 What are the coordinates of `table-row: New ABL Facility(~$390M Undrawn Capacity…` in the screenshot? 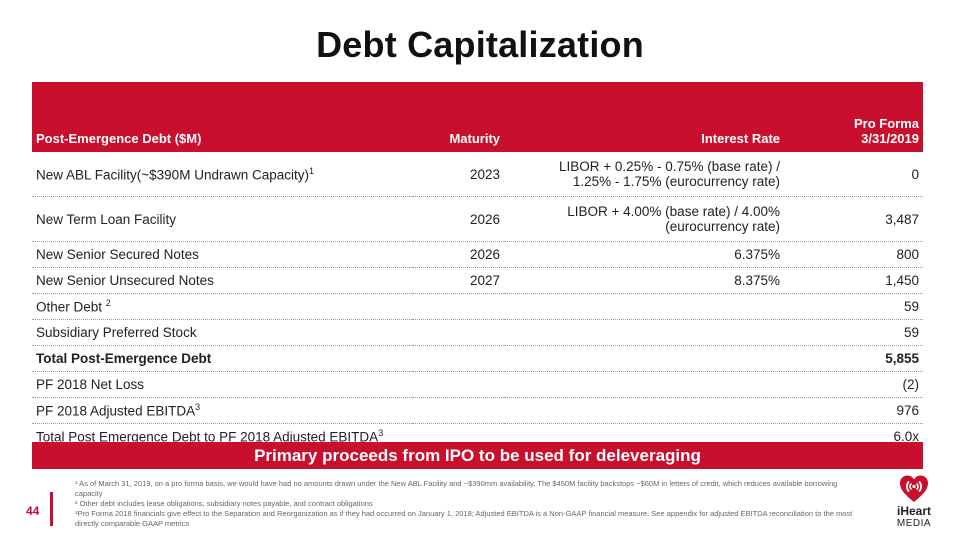 It's located at (477, 174).